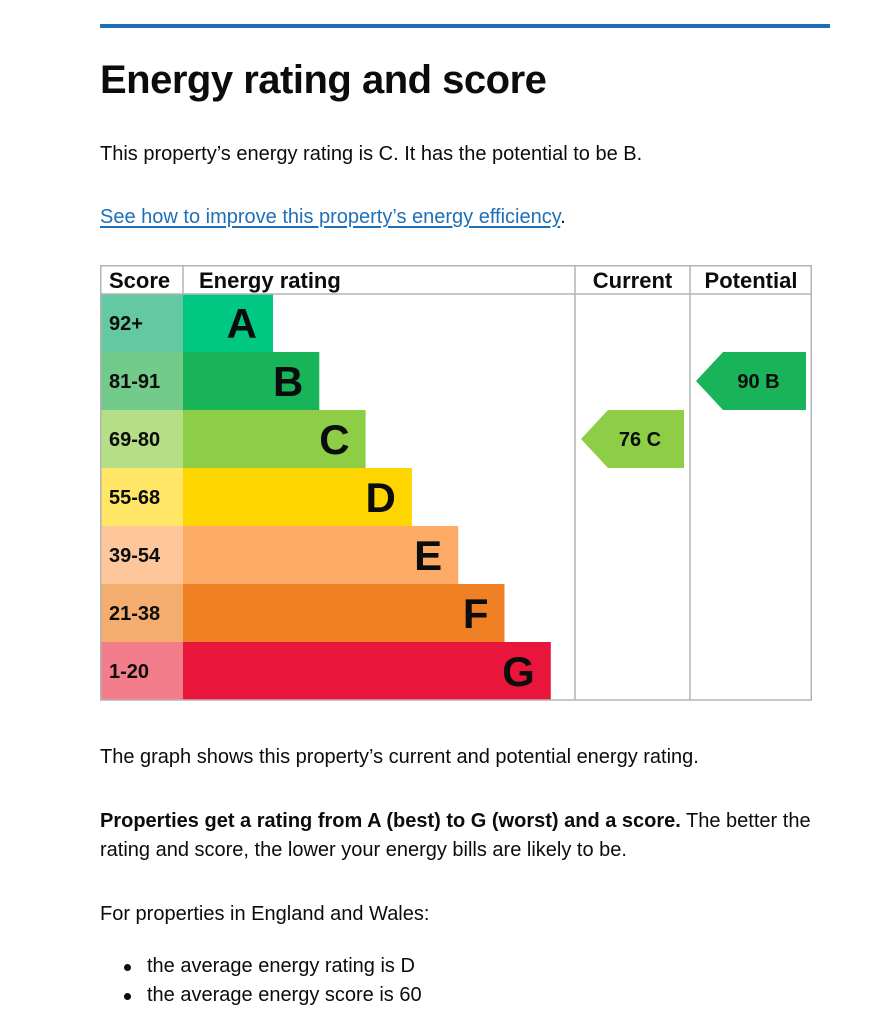  Describe the element at coordinates (367, 671) in the screenshot. I see `rating-bar-g` at that location.